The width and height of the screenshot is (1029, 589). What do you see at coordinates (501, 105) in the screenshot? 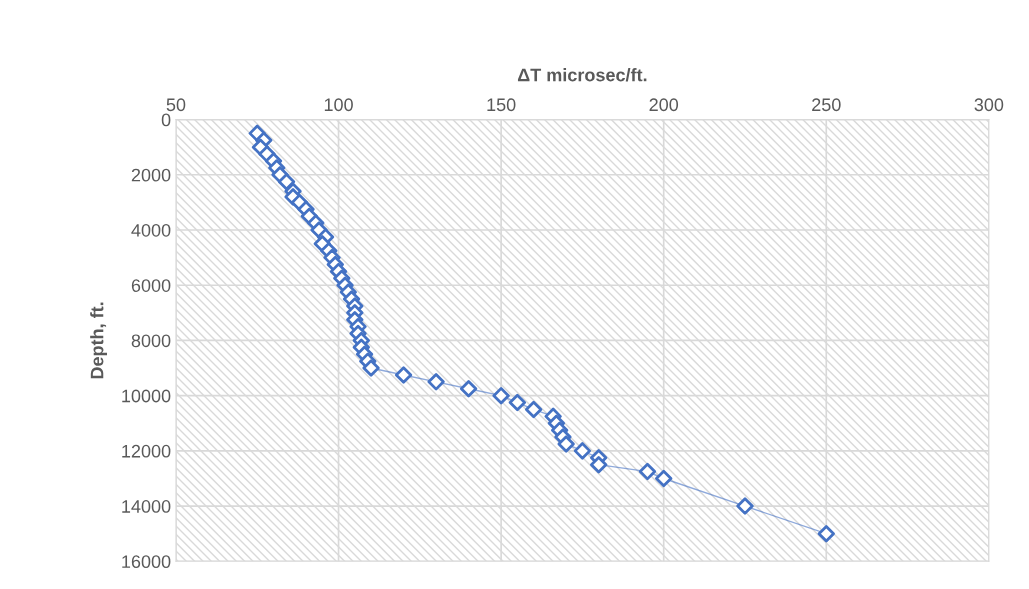
I see `x-tick-label: 150` at bounding box center [501, 105].